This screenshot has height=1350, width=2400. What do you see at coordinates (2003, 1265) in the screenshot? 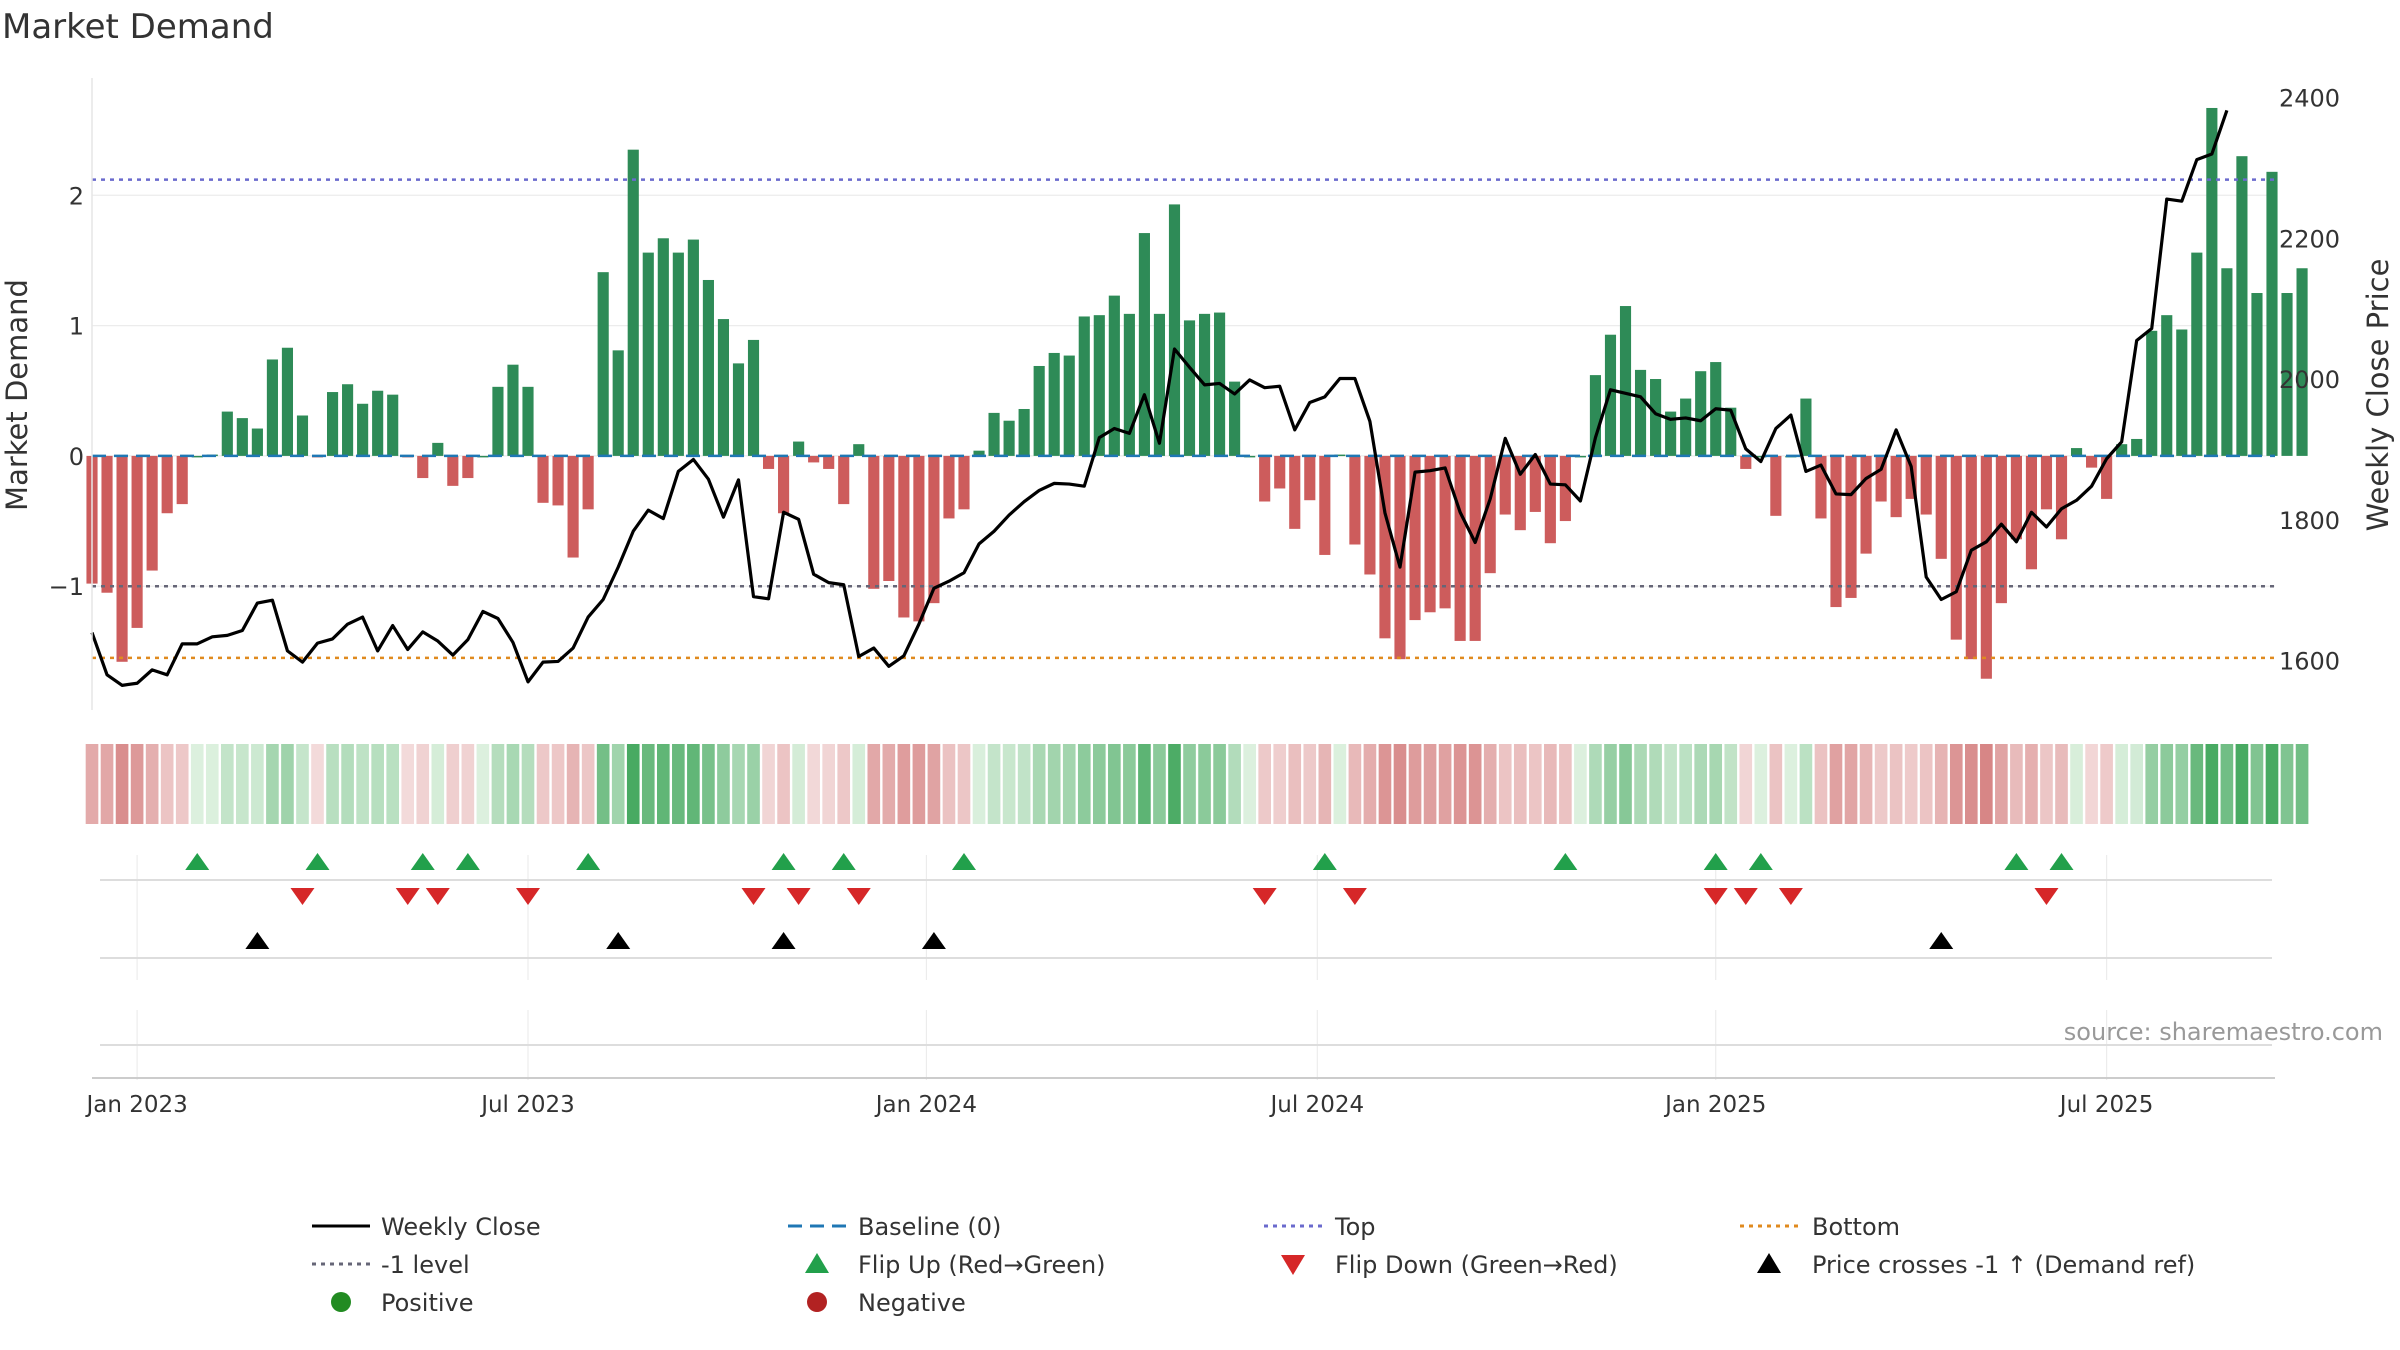
I see `legend-price-cross-label: Price crosses -1 ↑ (Demand ref)` at bounding box center [2003, 1265].